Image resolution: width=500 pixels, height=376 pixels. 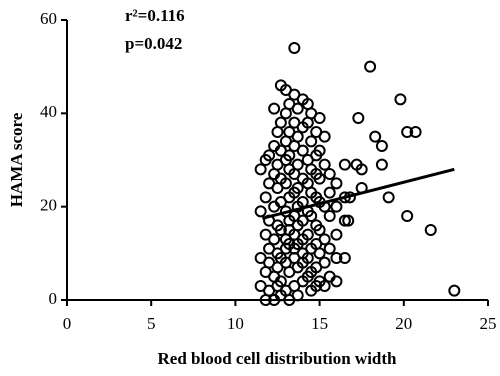 I want to click on x-axis-label: Red blood cell distribution width, so click(x=278, y=358).